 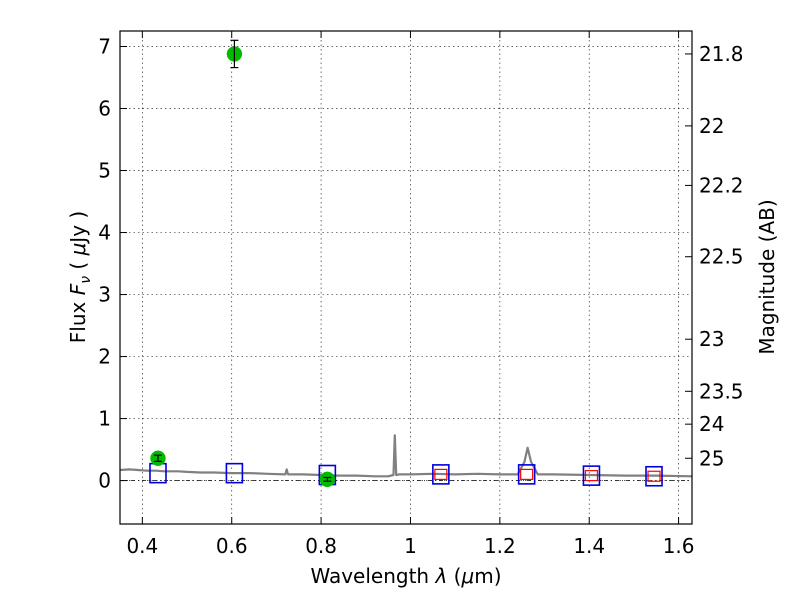 I want to click on right-tick-label: 21.8, so click(x=721, y=54).